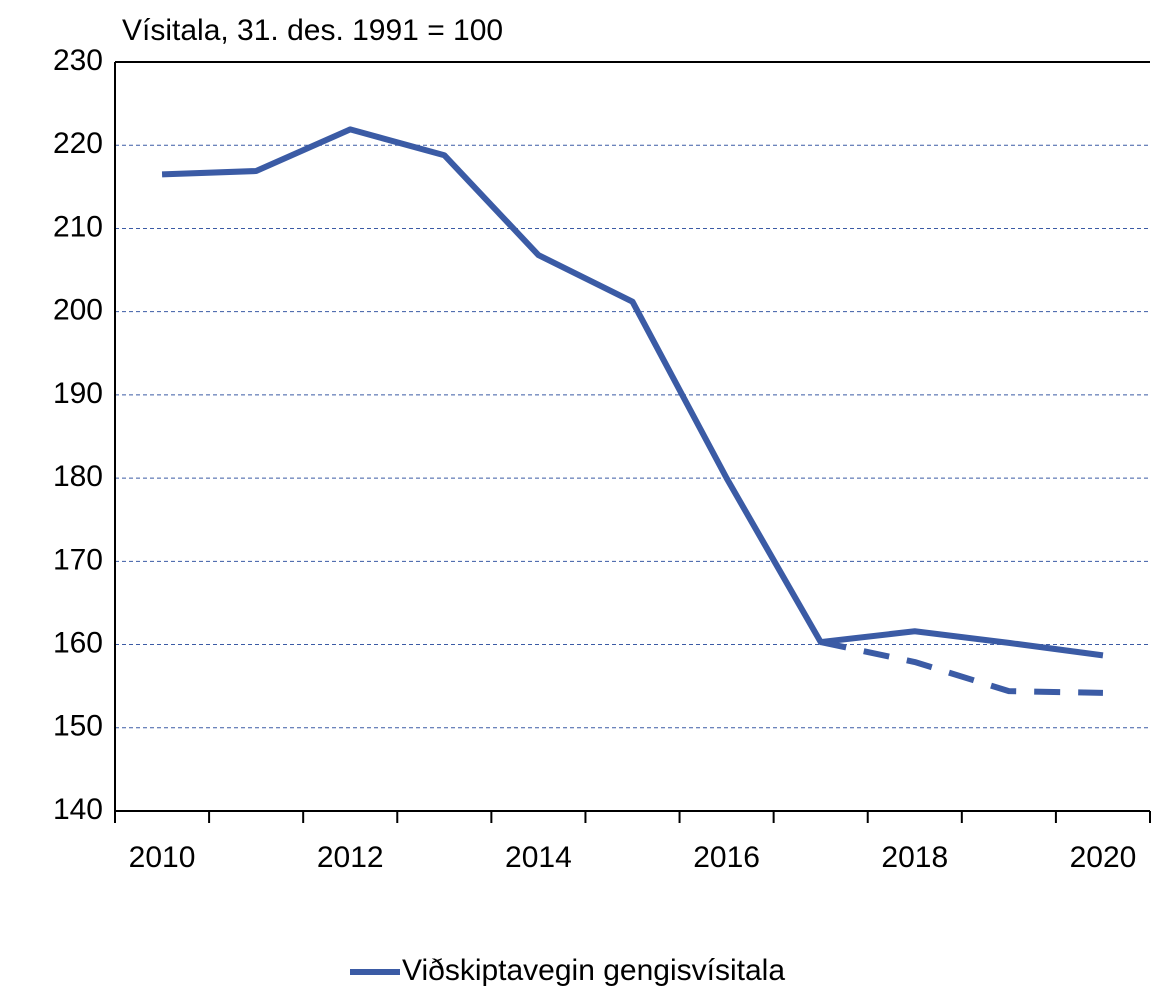 The image size is (1155, 990). I want to click on y-axis-label: Vísitala, 31. des. 1991 = 100, so click(312, 30).